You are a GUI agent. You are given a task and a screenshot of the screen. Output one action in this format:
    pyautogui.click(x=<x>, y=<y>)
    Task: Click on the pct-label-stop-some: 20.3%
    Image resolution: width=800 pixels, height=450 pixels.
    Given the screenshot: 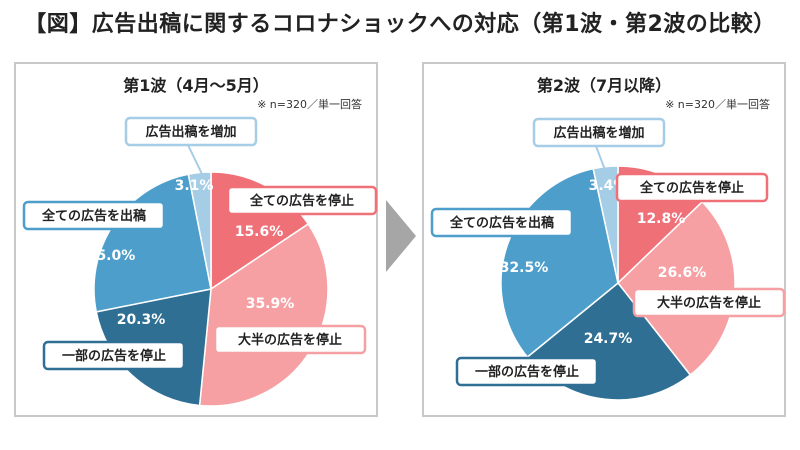 What is the action you would take?
    pyautogui.click(x=141, y=320)
    